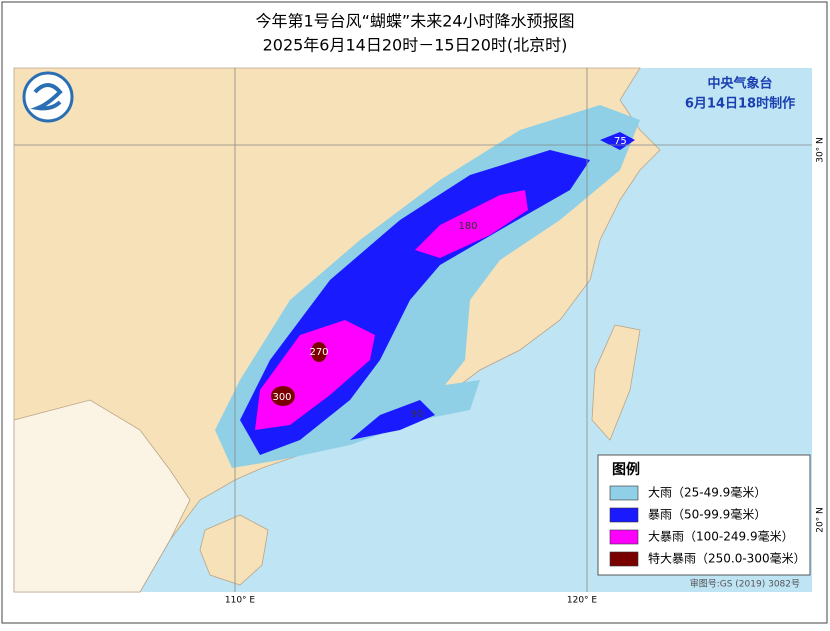  I want to click on lon-label: 110° E, so click(240, 601).